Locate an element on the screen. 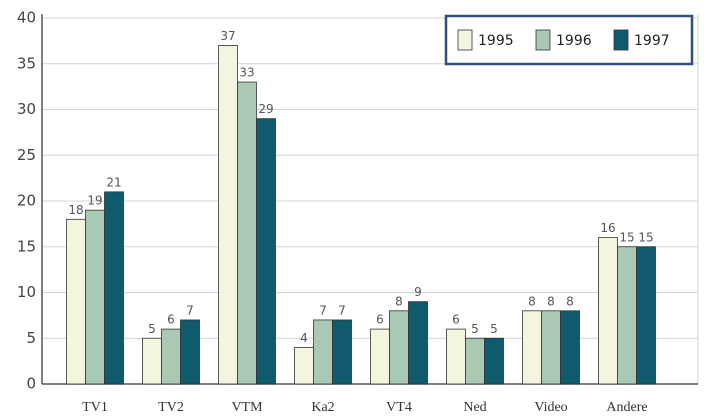 The height and width of the screenshot is (416, 704). value-label: 37 is located at coordinates (227, 36).